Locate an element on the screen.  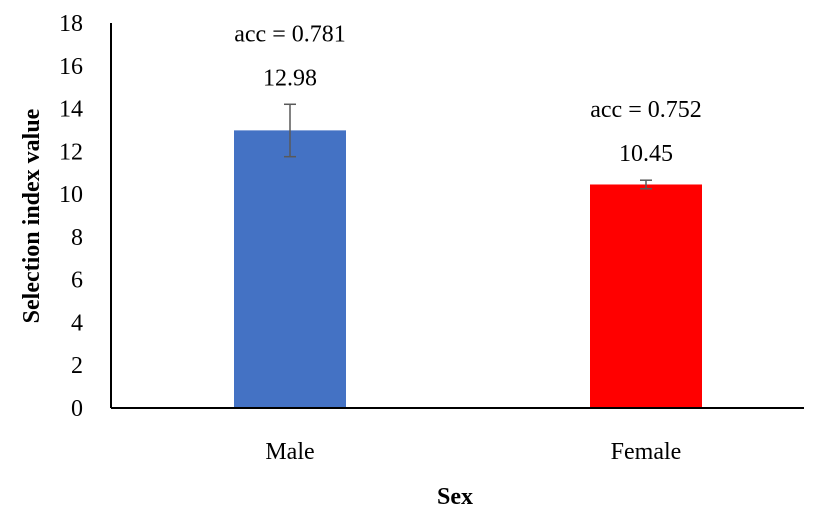
y-axis-ticks: 0 2 4 6 8 10 12 14 16 18 is located at coordinates (71, 216).